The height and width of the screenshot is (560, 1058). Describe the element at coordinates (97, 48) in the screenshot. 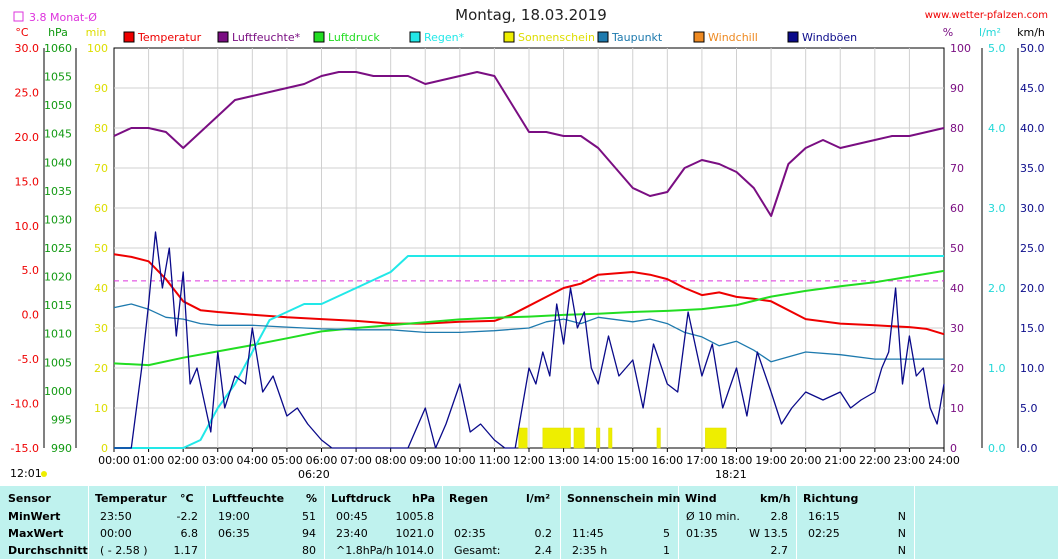

I see `min-axis-tick-label: 100` at that location.